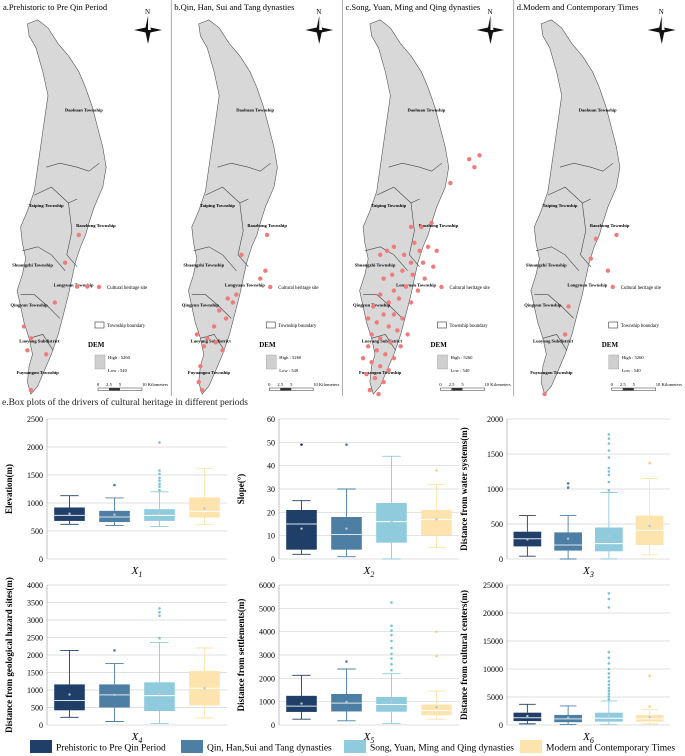  Describe the element at coordinates (355, 746) in the screenshot. I see `legend-swatch` at that location.